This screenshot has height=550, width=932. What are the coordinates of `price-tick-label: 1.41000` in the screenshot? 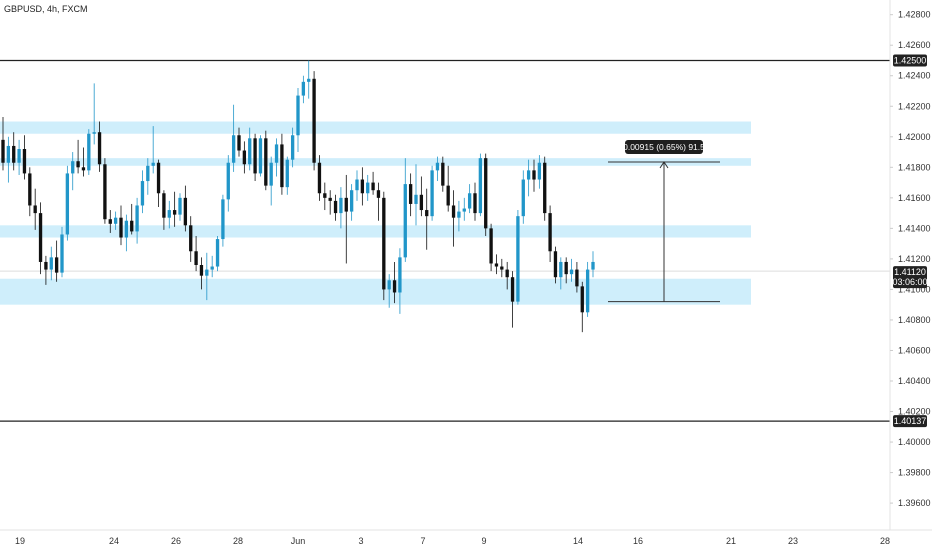 It's located at (914, 289).